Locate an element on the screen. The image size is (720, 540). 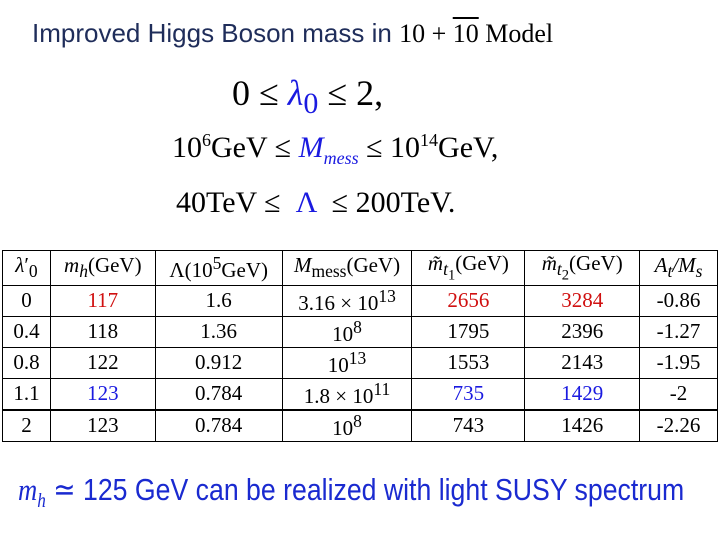
cell-base: 1.8 × 10 is located at coordinates (338, 395).